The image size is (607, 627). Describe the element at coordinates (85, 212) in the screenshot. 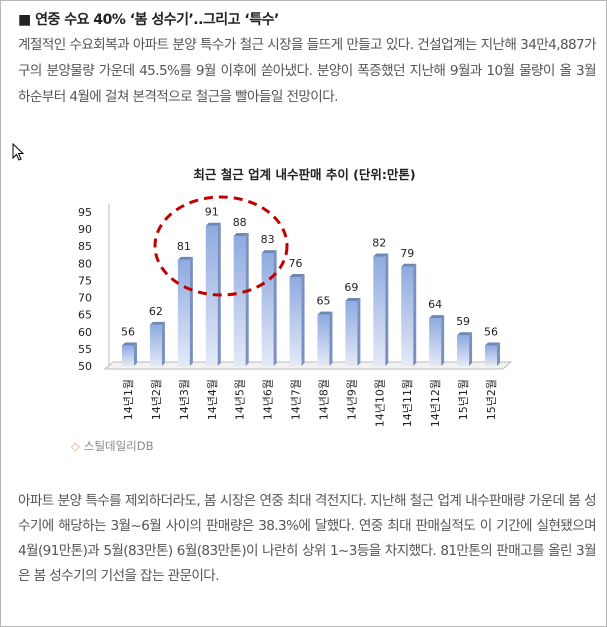

I see `y-tick-label: 95` at that location.